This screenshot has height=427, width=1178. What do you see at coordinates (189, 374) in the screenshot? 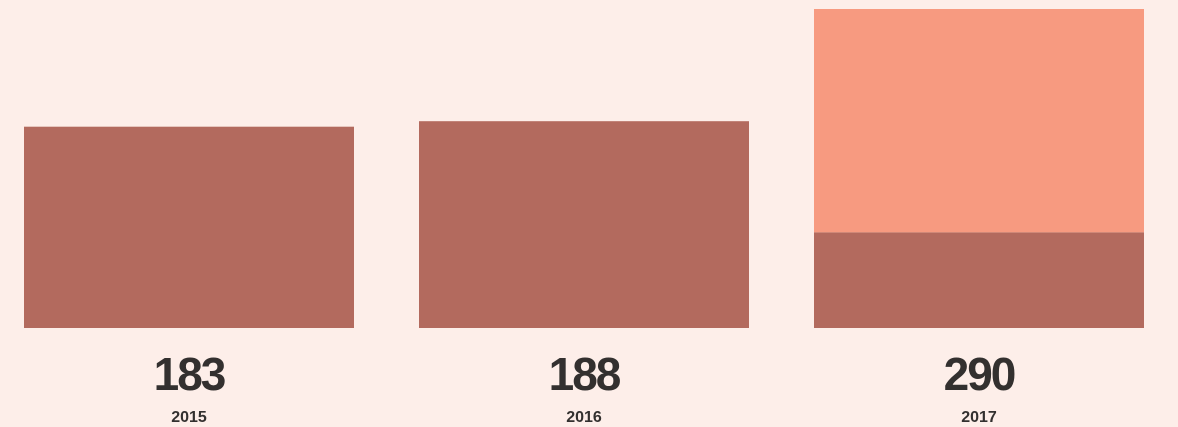
I see `total-label: 183` at bounding box center [189, 374].